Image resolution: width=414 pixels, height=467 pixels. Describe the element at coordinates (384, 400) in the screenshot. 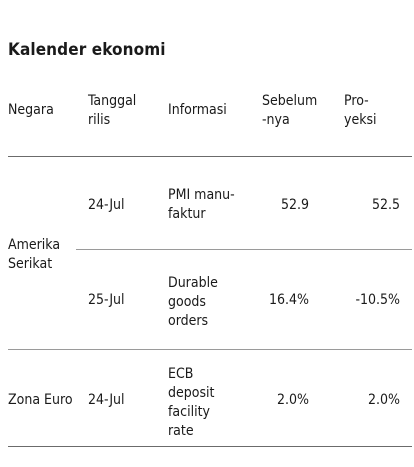

I see `row3-projection: 2.0%` at that location.